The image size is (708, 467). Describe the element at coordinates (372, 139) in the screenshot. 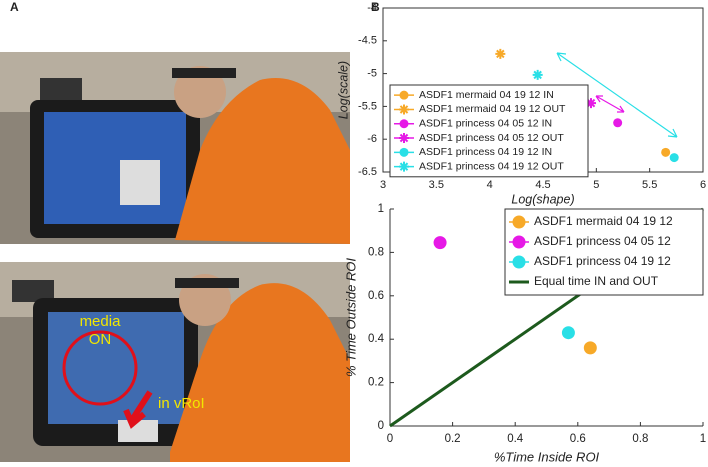

I see `y-tick-label: -6` at that location.